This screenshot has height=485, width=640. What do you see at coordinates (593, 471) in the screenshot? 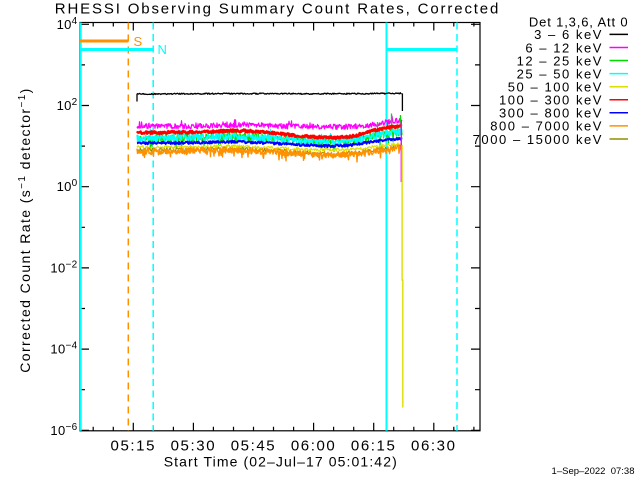
I see `svg-text: 1–Sep–2022 07:38` at bounding box center [593, 471].